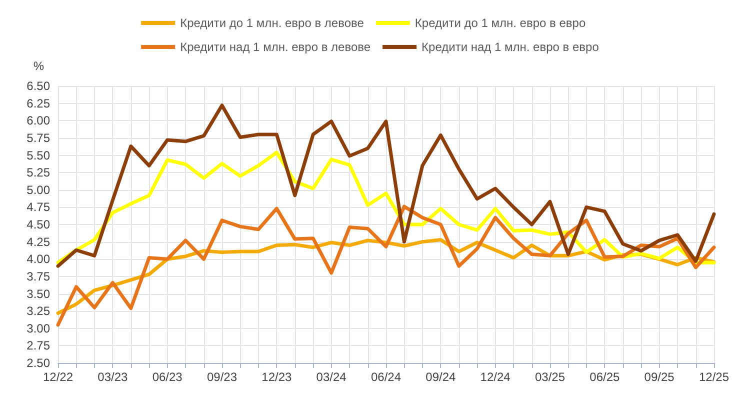 The image size is (740, 399). What do you see at coordinates (38, 66) in the screenshot?
I see `y-axis-title: %` at bounding box center [38, 66].